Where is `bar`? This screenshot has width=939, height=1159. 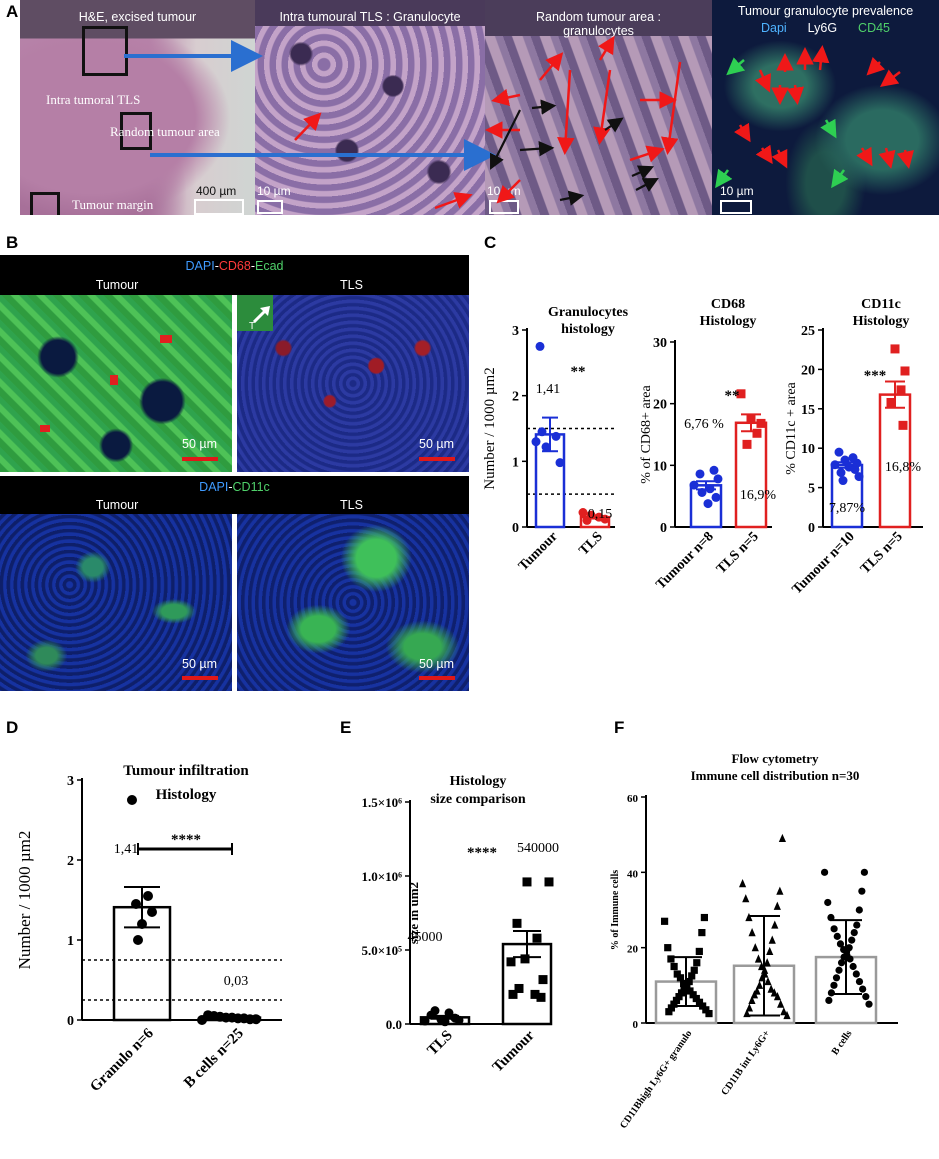 bar is located at coordinates (751, 475).